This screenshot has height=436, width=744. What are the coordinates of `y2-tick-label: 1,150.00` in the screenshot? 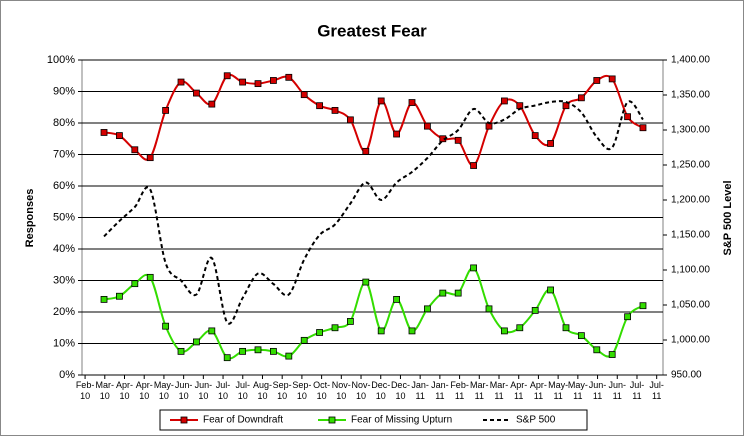 It's located at (690, 235).